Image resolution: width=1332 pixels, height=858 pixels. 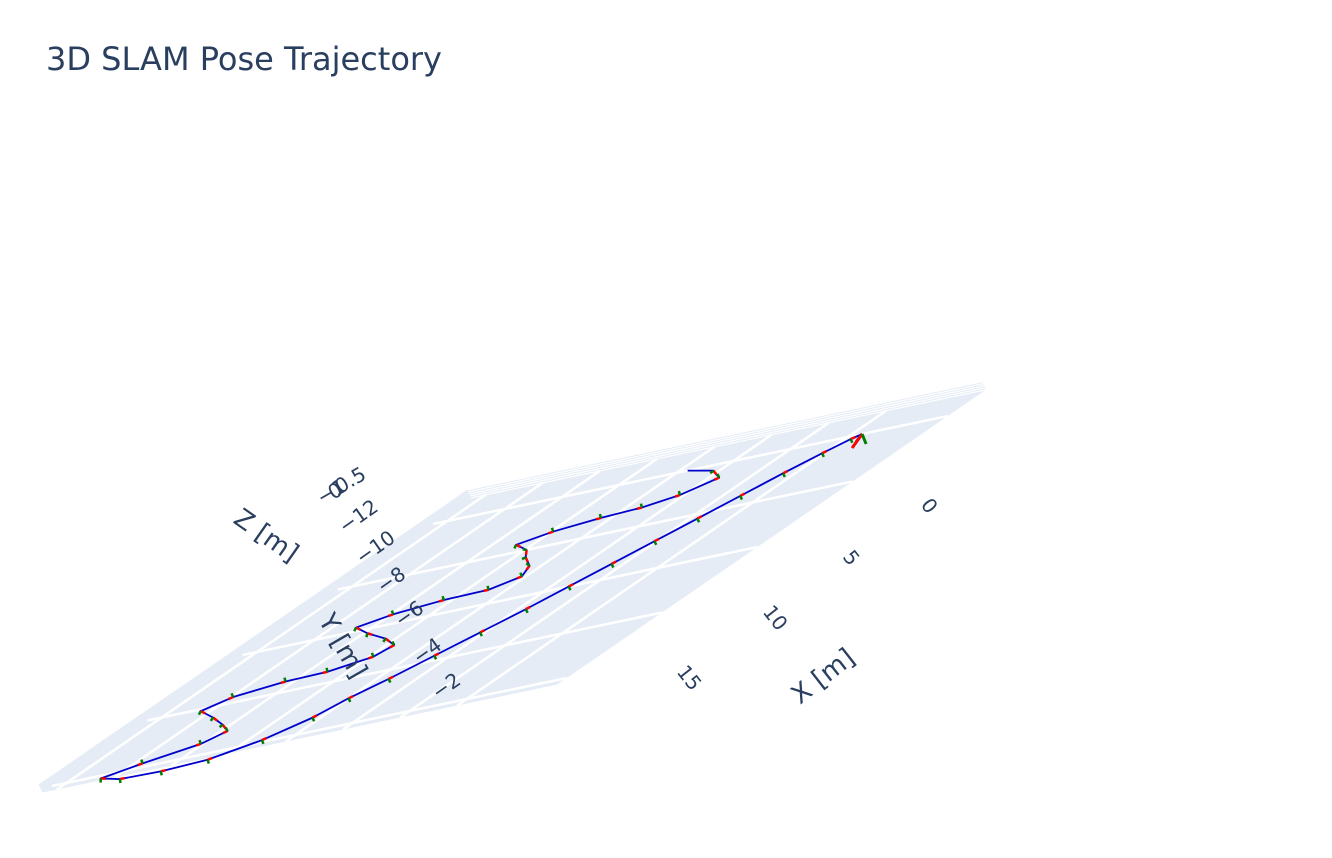 What do you see at coordinates (775, 617) in the screenshot?
I see `x-tick-label: 10` at bounding box center [775, 617].